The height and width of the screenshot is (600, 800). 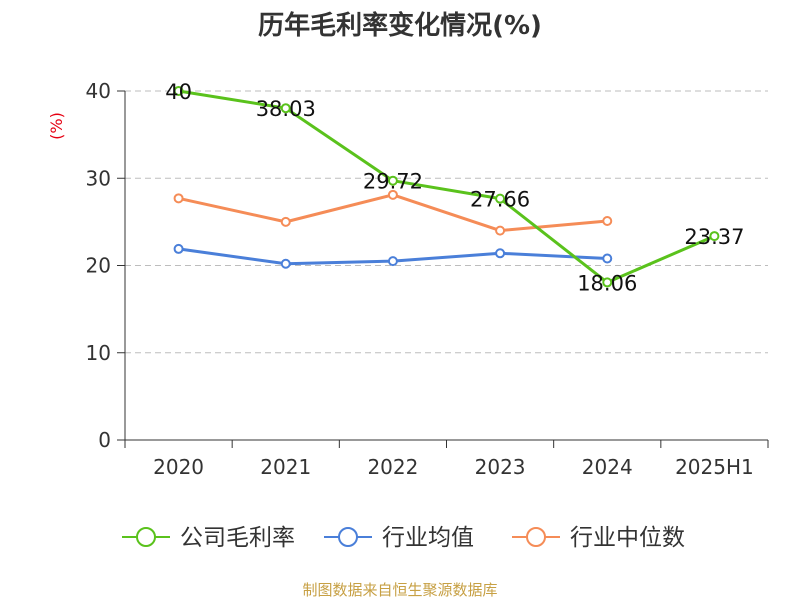 I want to click on chart-title: 历年毛利率变化情况(%), so click(x=400, y=25).